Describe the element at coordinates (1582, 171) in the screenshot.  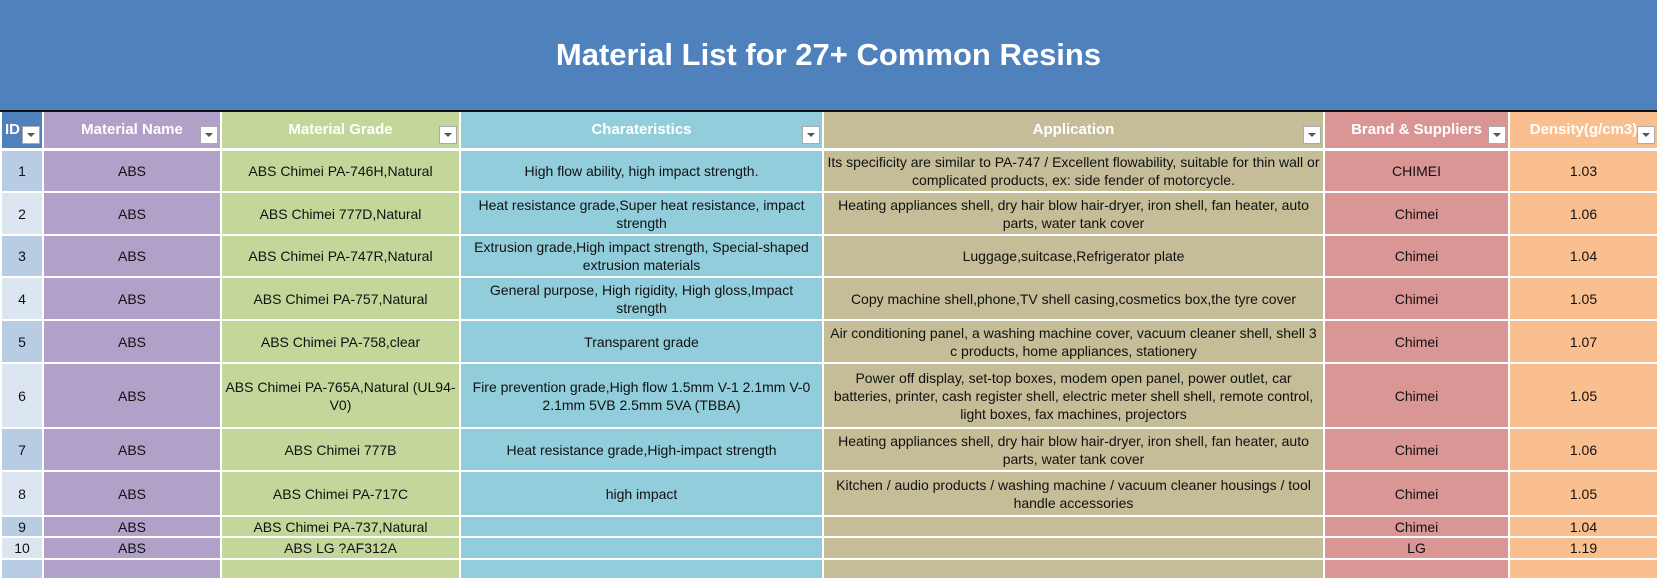
I see `cell-density: 1.03` at that location.